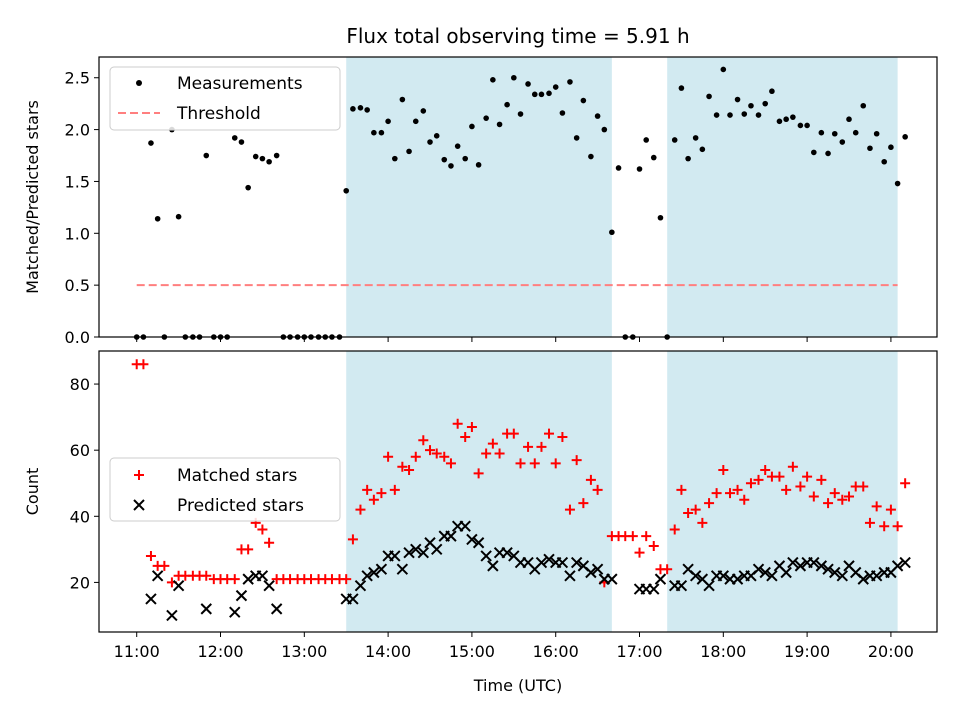 Image resolution: width=960 pixels, height=720 pixels. Describe the element at coordinates (139, 475) in the screenshot. I see `legend-matched-marker` at that location.